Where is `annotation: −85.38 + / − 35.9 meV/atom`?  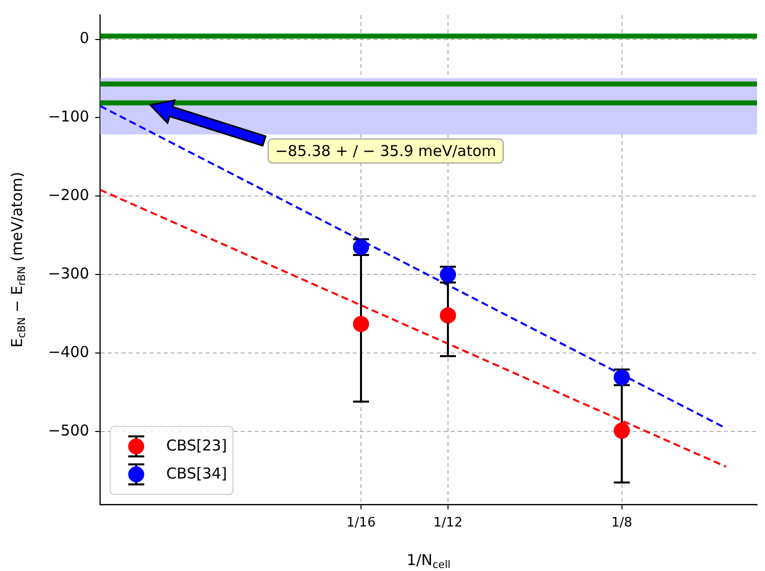 annotation: −85.38 + / − 35.9 meV/atom is located at coordinates (385, 151).